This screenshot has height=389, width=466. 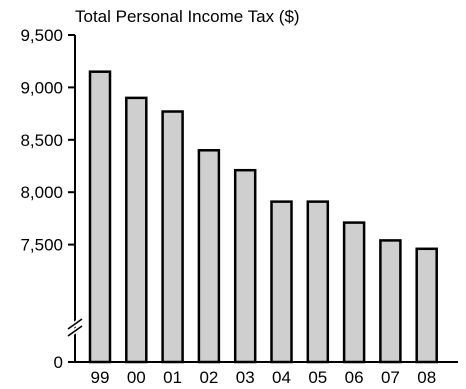 What do you see at coordinates (426, 377) in the screenshot?
I see `x-tick-label: 08` at bounding box center [426, 377].